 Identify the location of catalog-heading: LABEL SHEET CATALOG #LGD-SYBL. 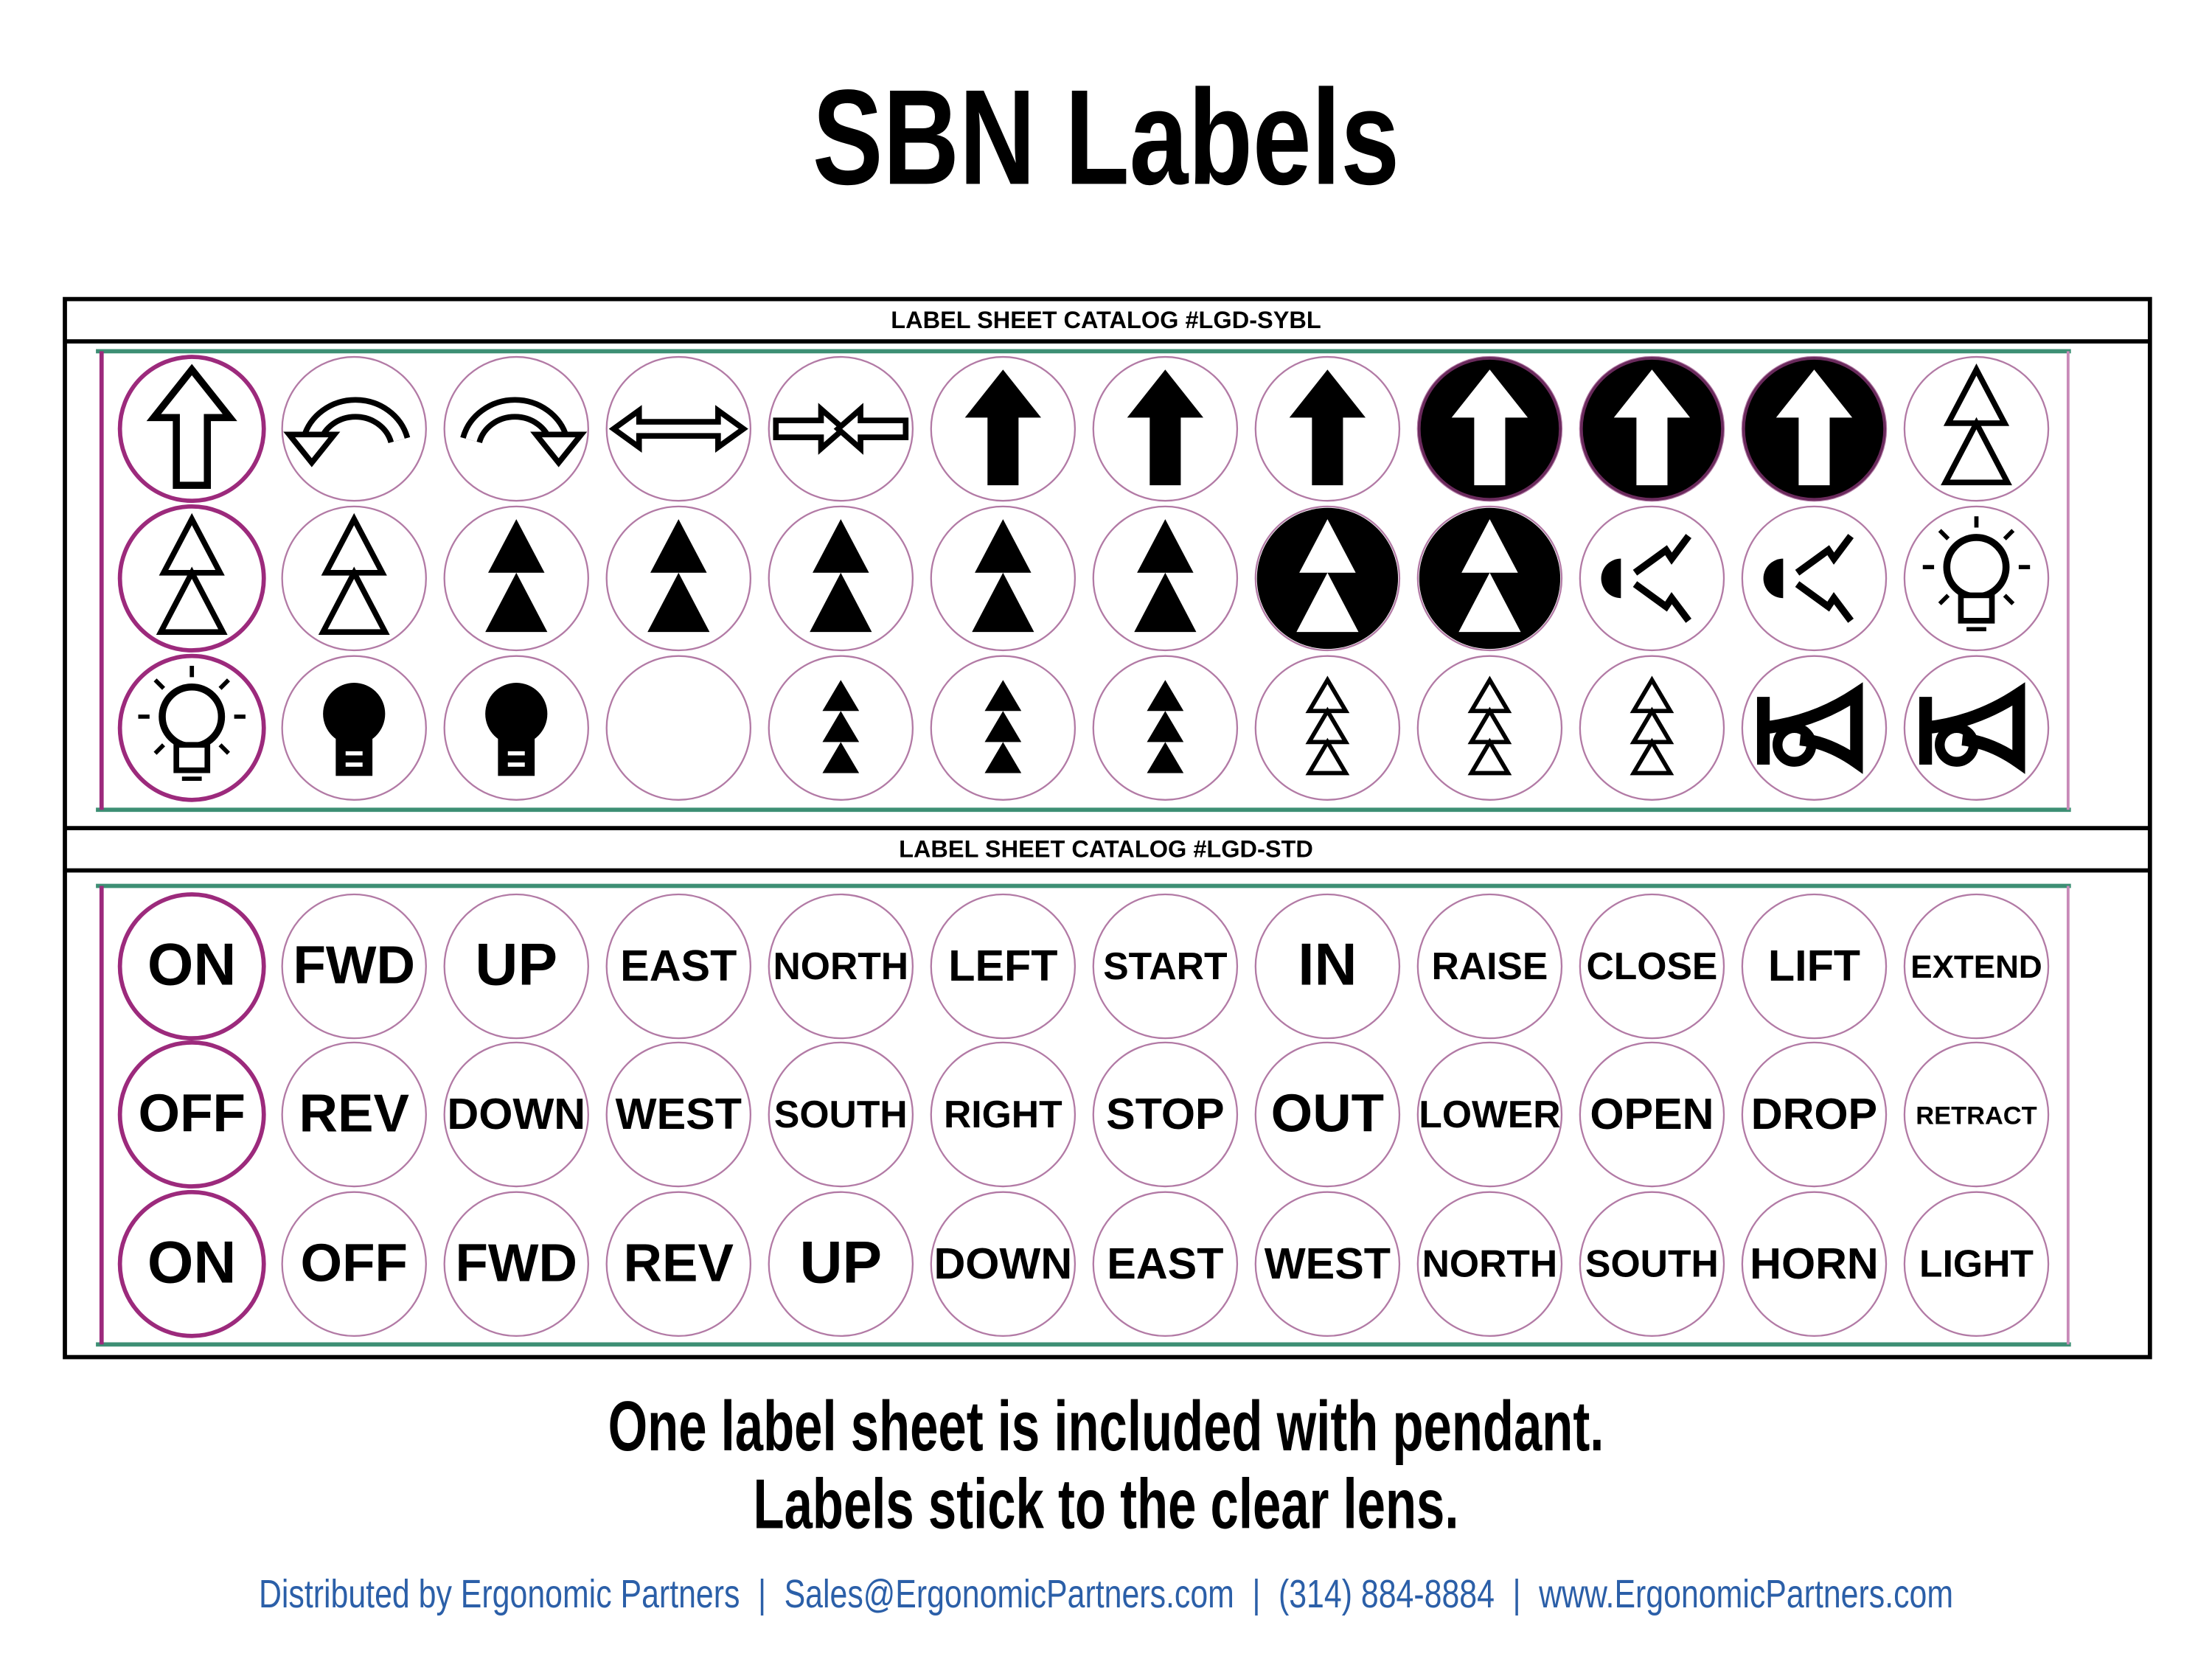
(1106, 320).